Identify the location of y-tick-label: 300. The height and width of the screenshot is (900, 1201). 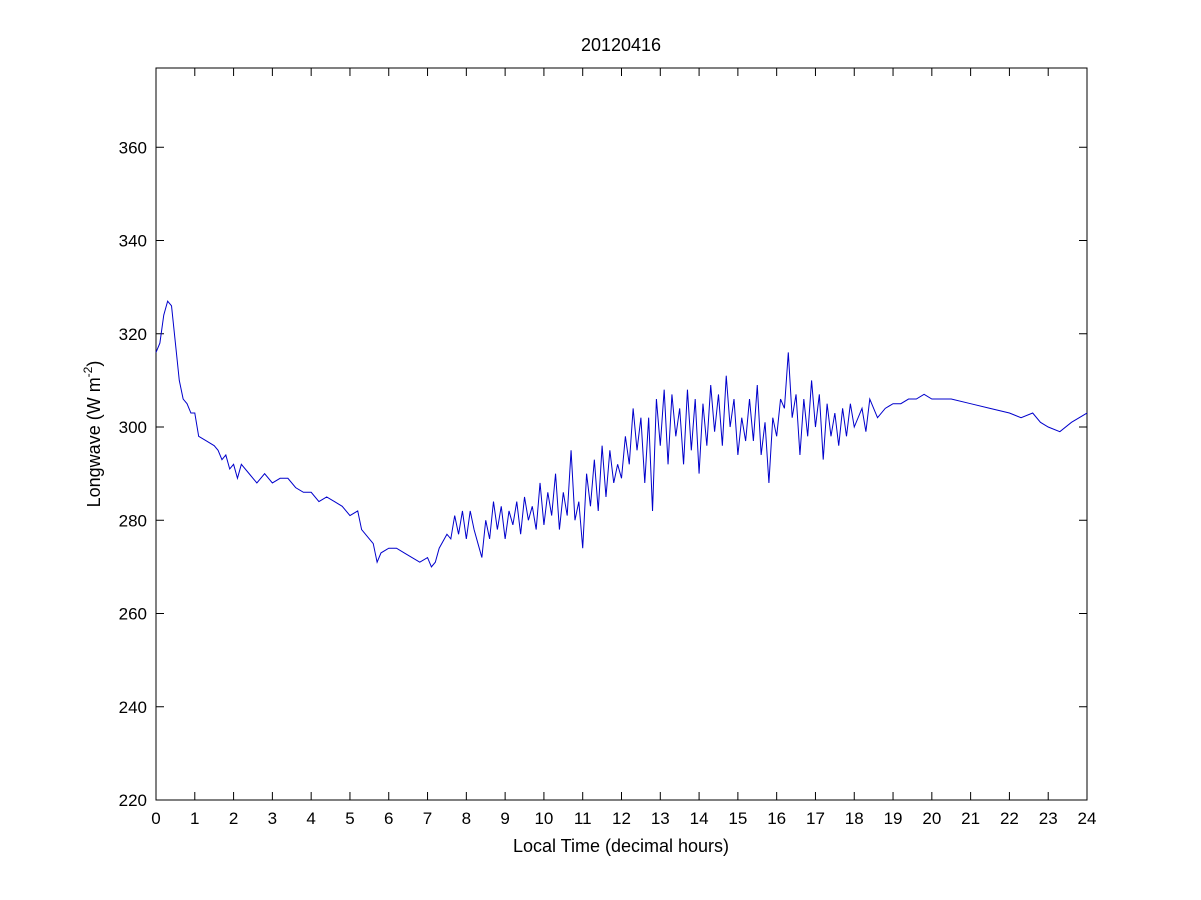
(133, 427).